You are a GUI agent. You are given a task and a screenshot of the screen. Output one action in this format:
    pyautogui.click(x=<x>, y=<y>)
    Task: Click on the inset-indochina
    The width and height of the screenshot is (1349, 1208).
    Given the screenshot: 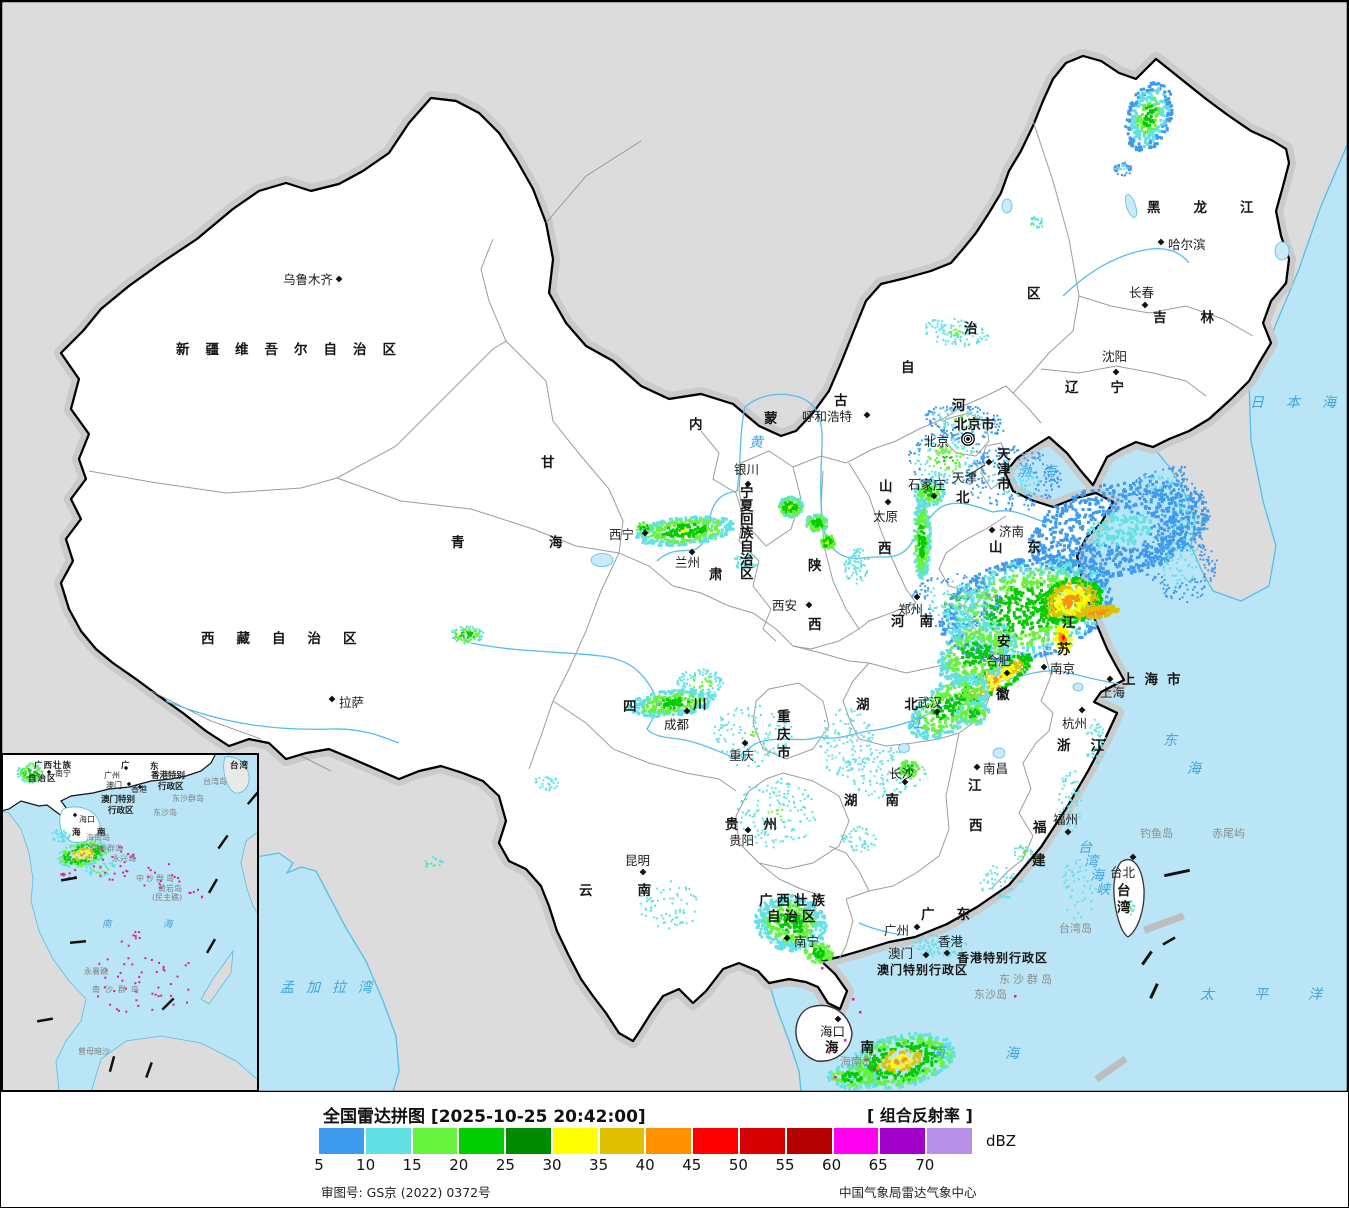 What is the action you would take?
    pyautogui.click(x=44, y=950)
    